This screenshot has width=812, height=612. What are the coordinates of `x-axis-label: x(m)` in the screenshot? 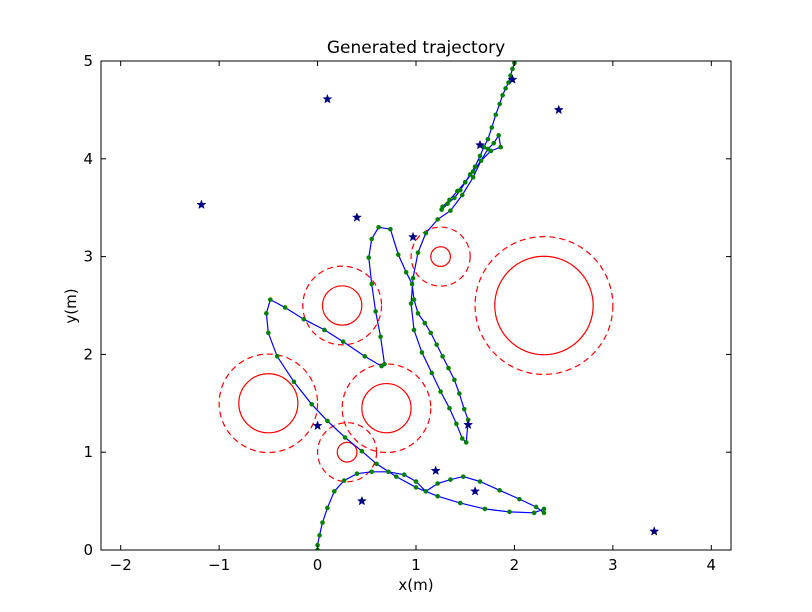 It's located at (415, 585).